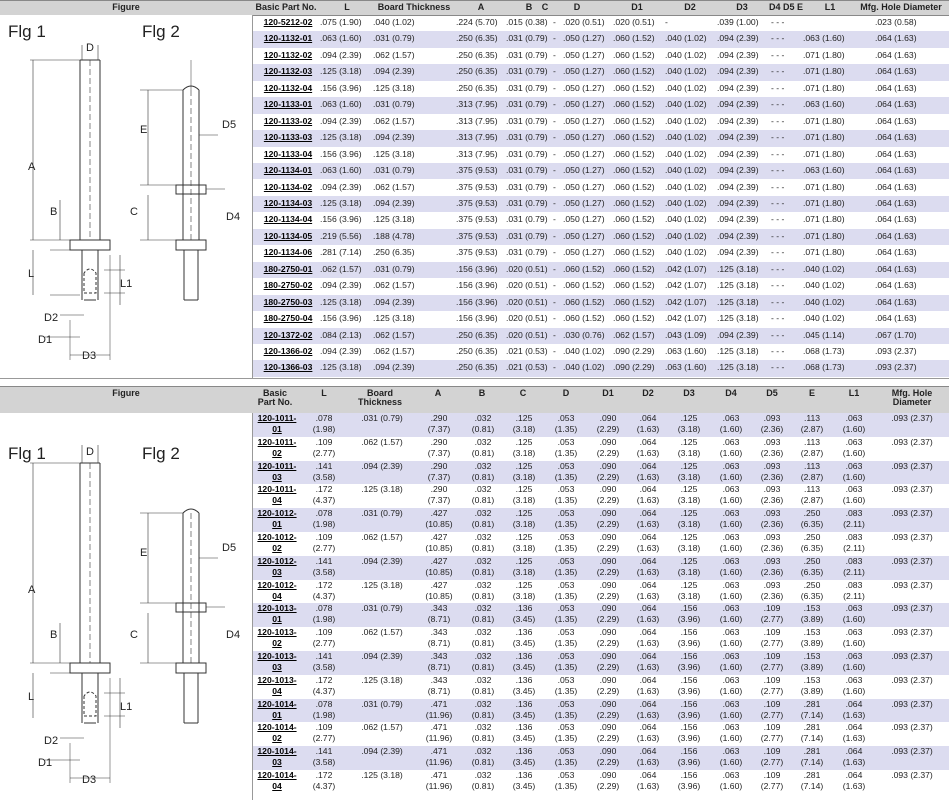 This screenshot has height=805, width=949. What do you see at coordinates (648, 690) in the screenshot?
I see `cell-d2-mm: (1.63)` at bounding box center [648, 690].